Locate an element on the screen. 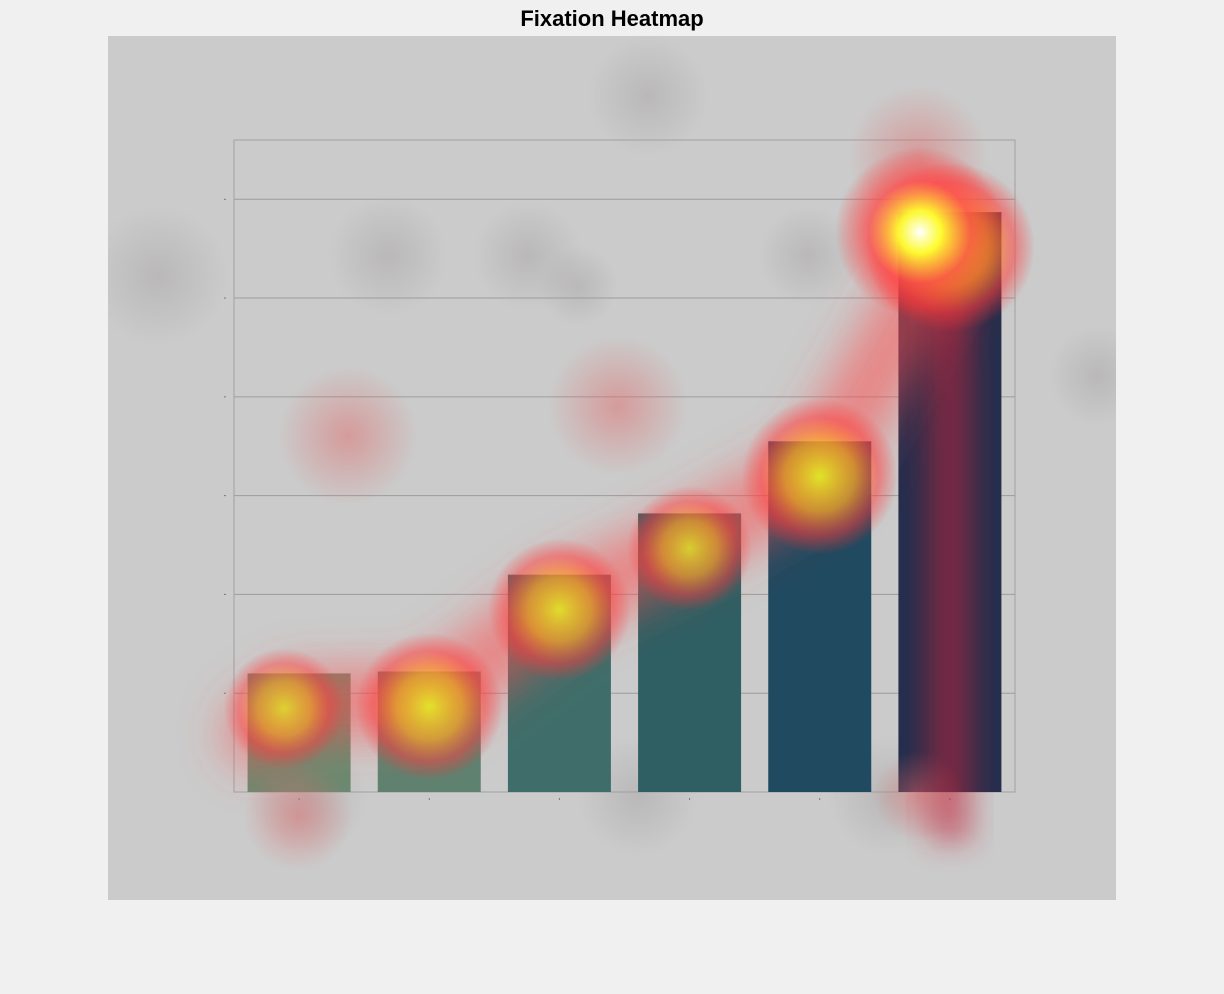  peak-fixation is located at coordinates (919, 232).